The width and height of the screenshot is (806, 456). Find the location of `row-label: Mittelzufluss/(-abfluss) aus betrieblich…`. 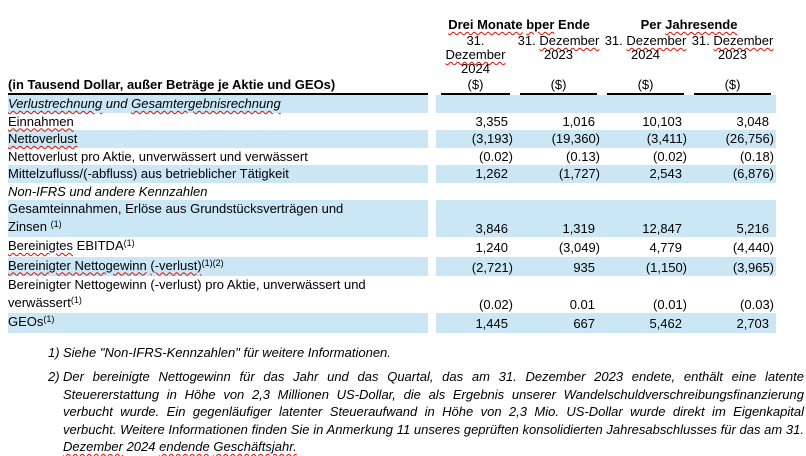

row-label: Mittelzufluss/(-abfluss) aus betrieblich… is located at coordinates (218, 174).